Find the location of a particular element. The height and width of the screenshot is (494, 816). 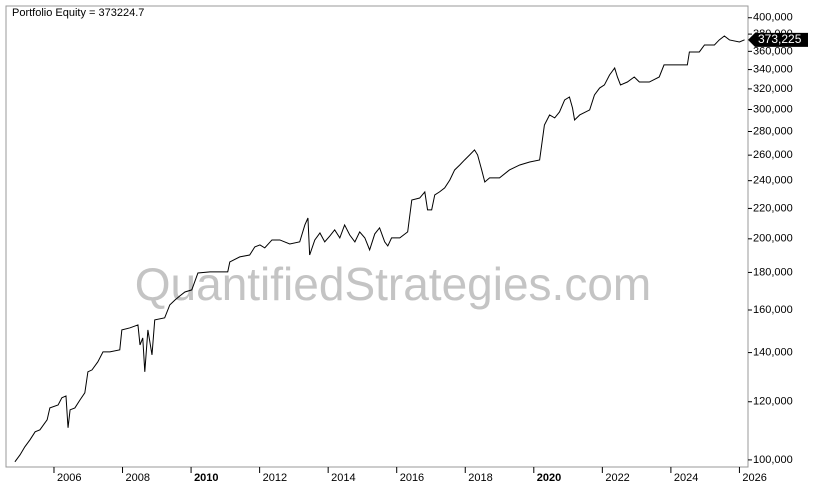

chart-title: Portfolio Equity = 373224.7 is located at coordinates (78, 13).